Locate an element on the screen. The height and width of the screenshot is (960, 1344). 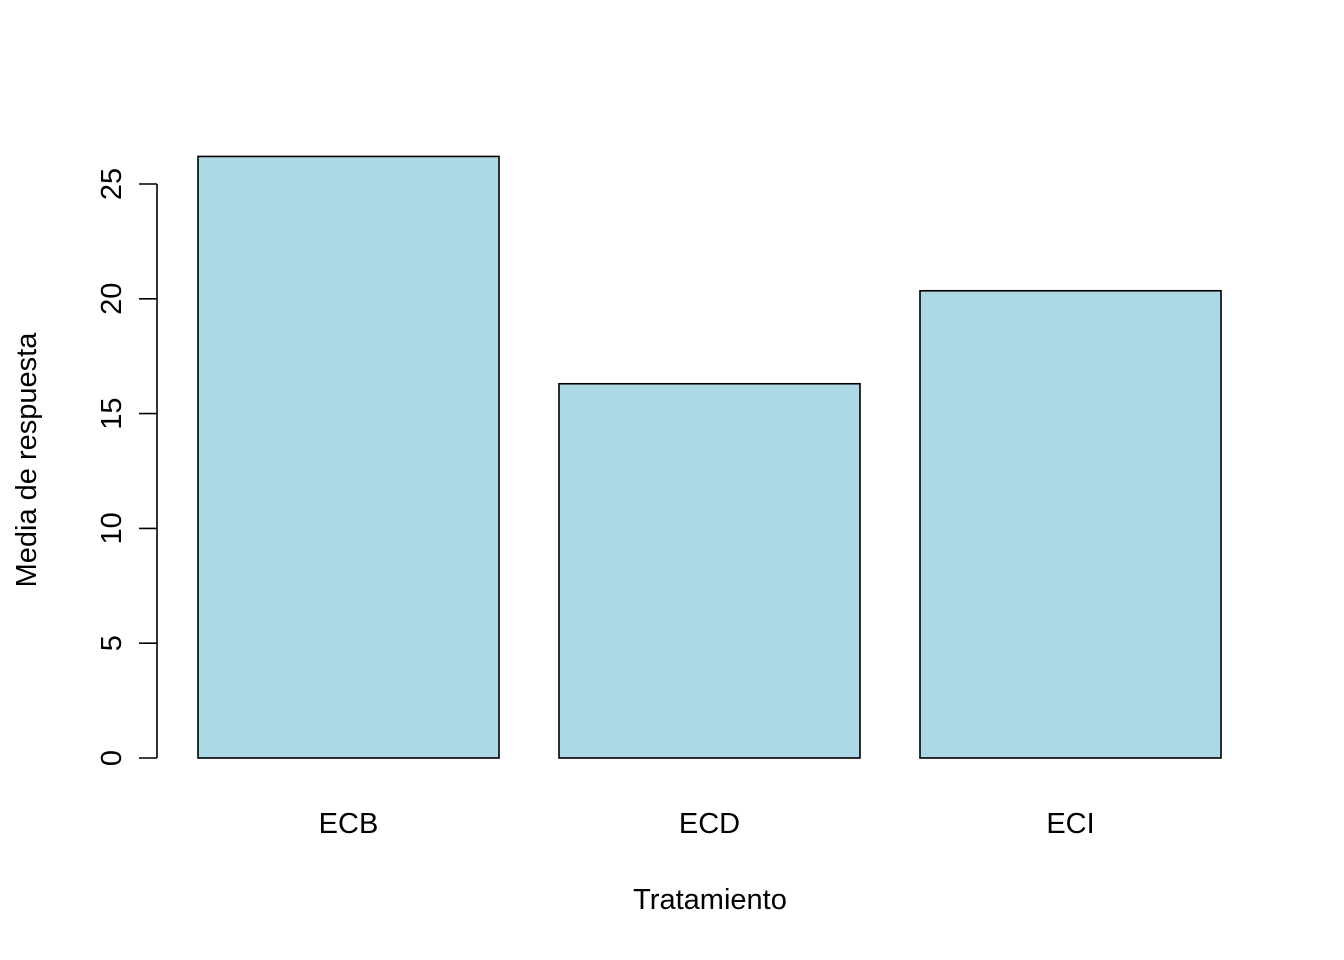
y-tick-label: 20 is located at coordinates (112, 299).